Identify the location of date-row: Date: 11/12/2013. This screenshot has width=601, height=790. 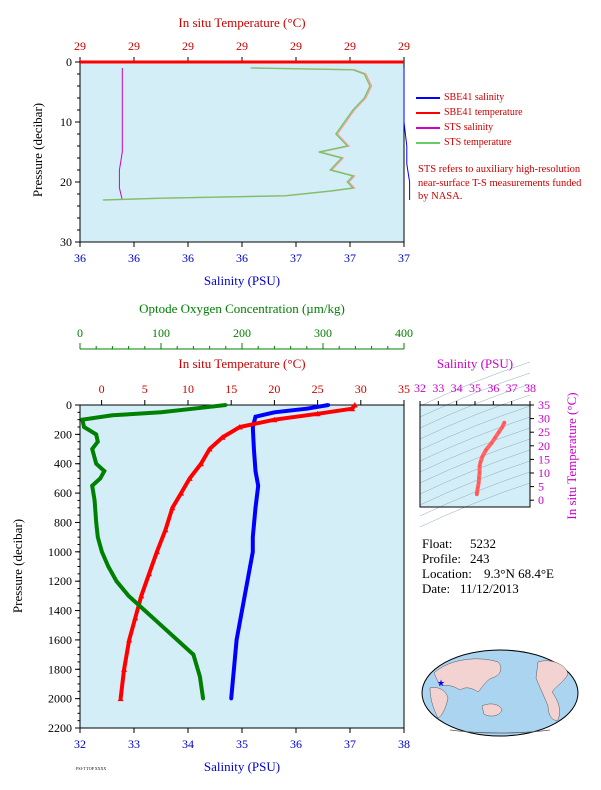
(488, 588).